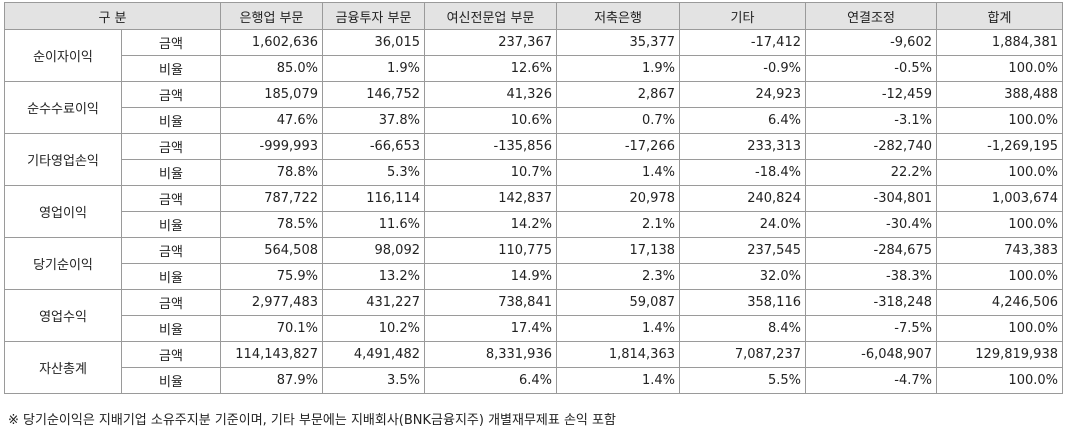 The height and width of the screenshot is (433, 1079). Describe the element at coordinates (373, 120) in the screenshot. I see `ratio-cell: 37.8%` at that location.